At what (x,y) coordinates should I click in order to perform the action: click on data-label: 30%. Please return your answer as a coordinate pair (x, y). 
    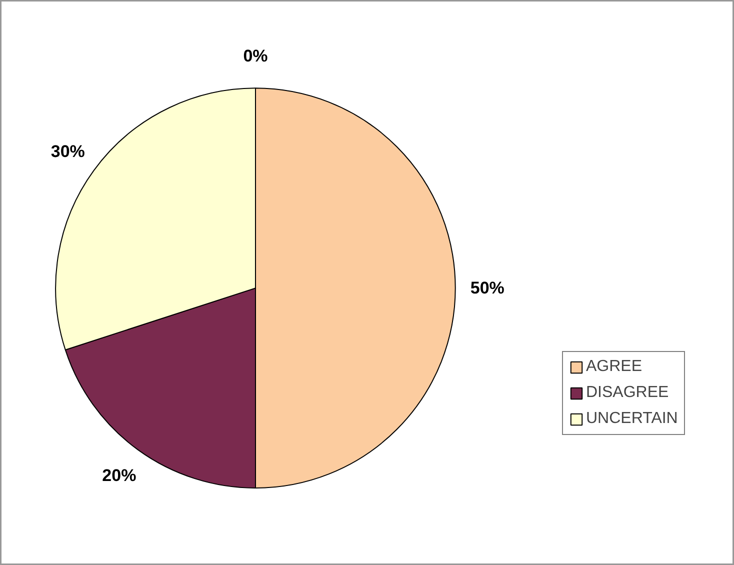
    Looking at the image, I should click on (67, 152).